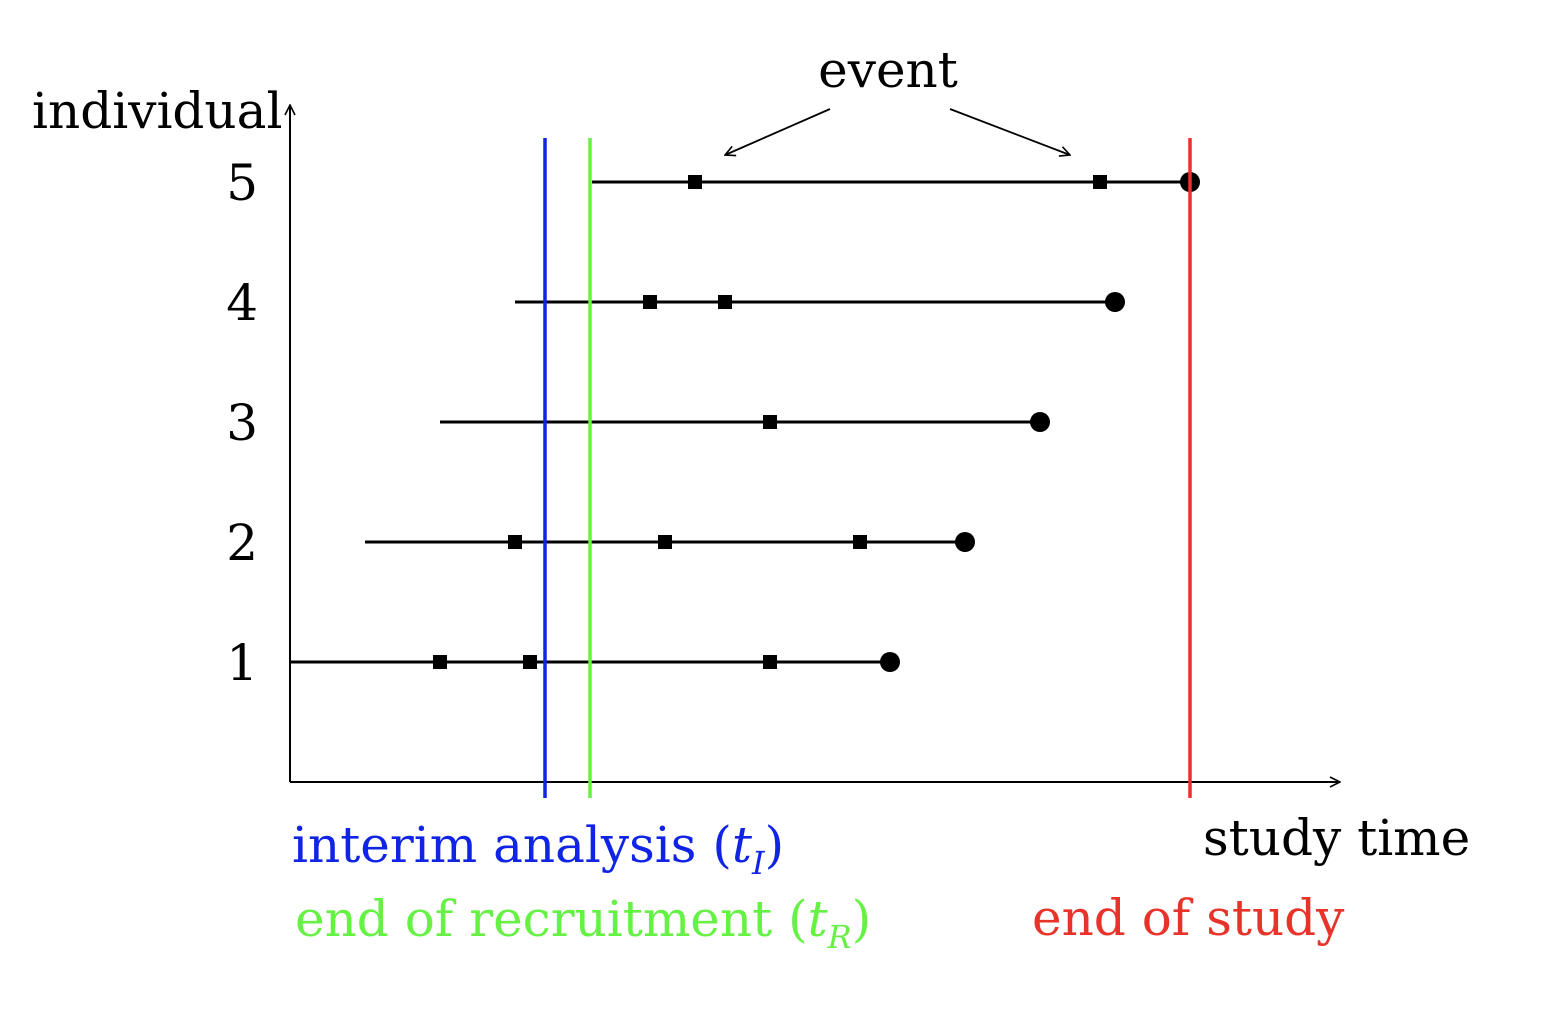  I want to click on individual-row: 1, so click(563, 663).